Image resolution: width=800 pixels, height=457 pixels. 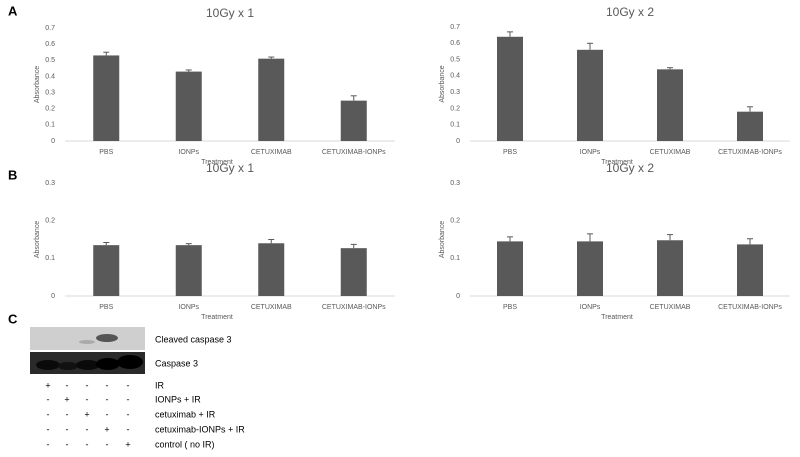 I want to click on treatment-label: cetuximab + IR, so click(x=185, y=414).